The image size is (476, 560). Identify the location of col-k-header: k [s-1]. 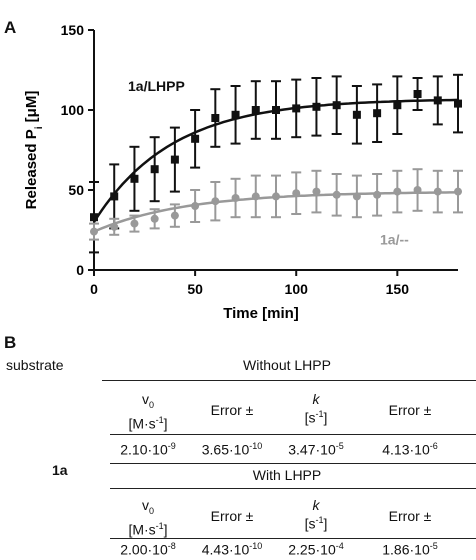
(316, 408).